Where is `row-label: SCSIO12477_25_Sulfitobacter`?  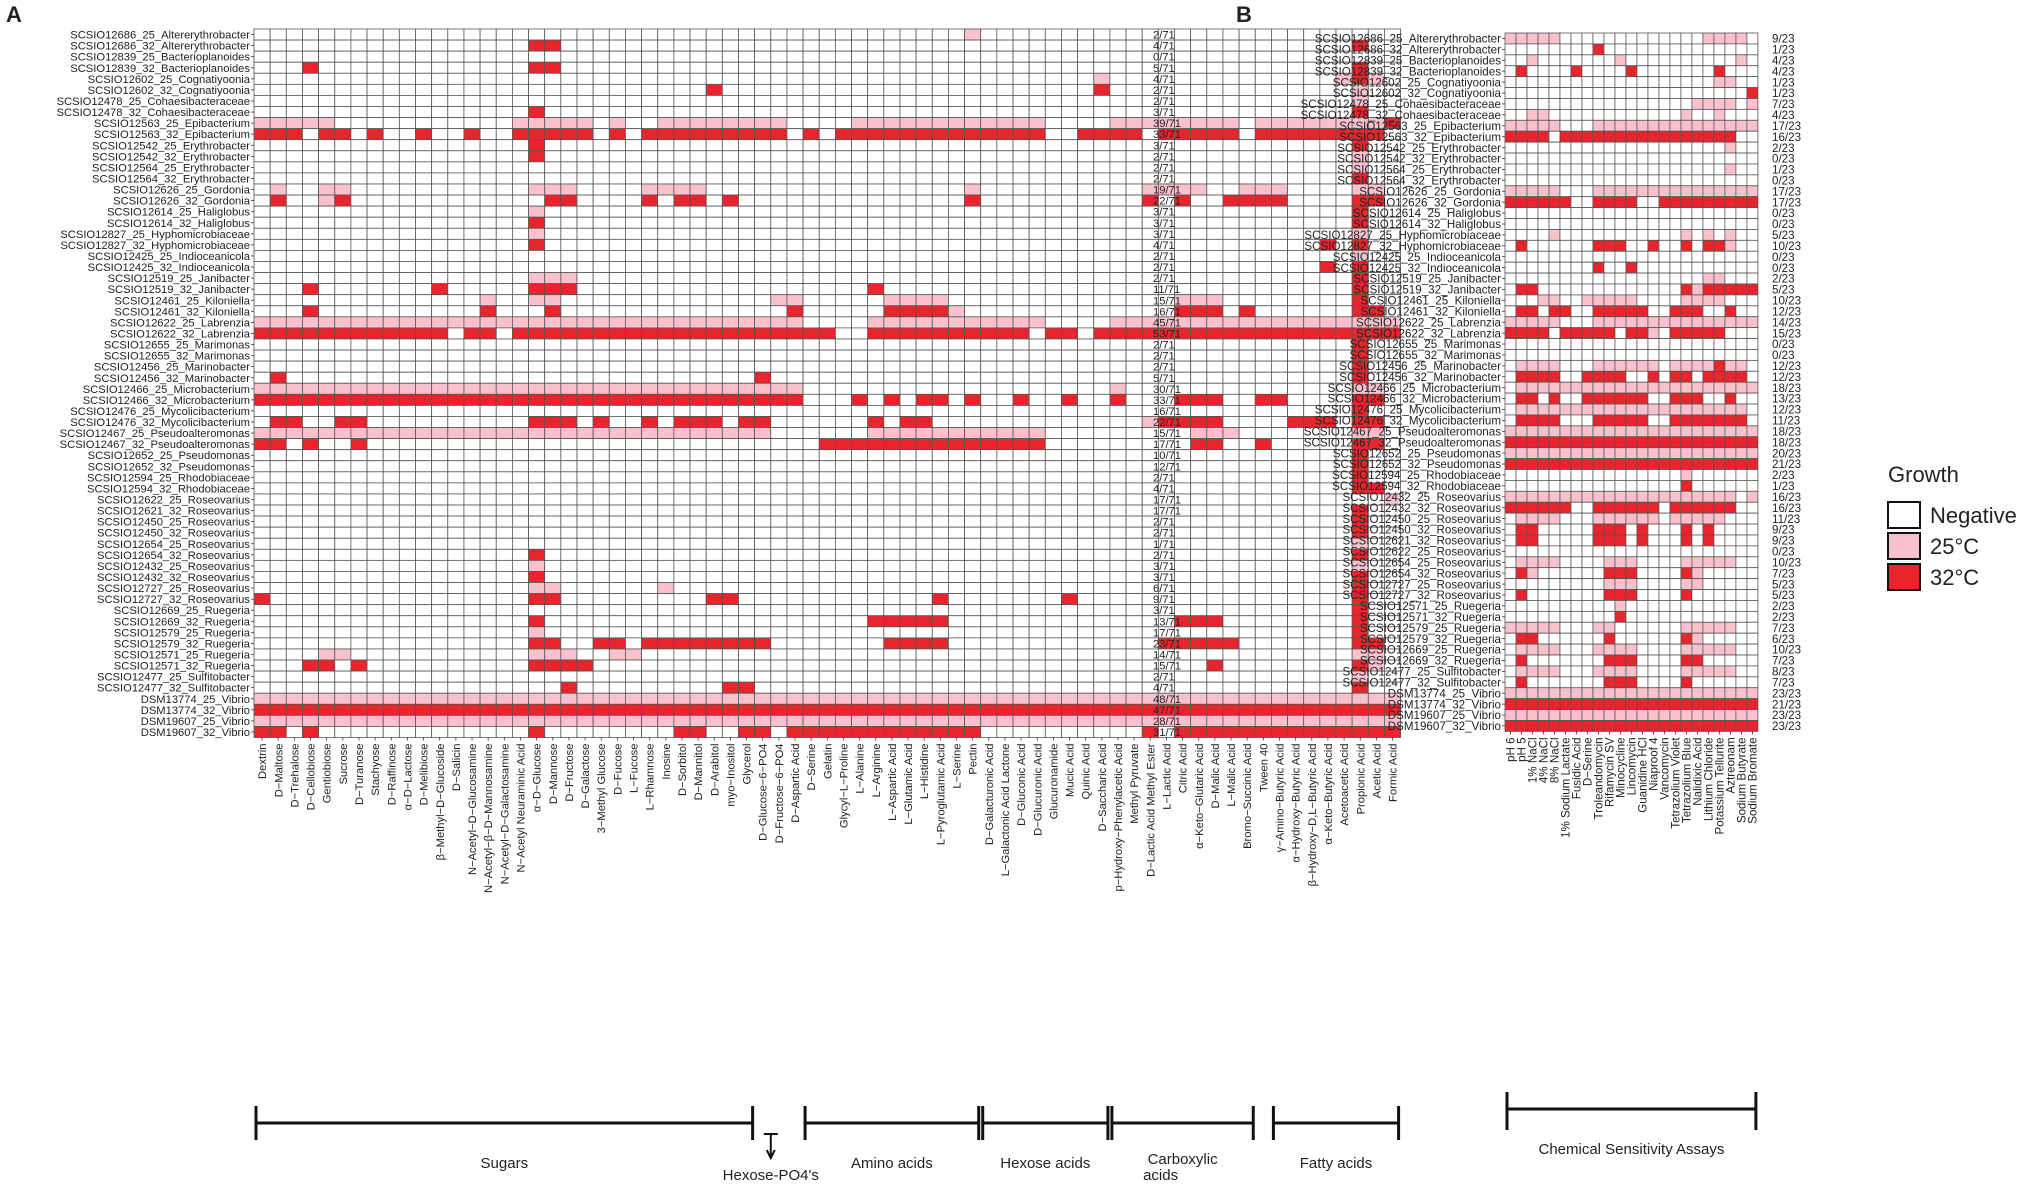
row-label: SCSIO12477_25_Sulfitobacter is located at coordinates (173, 678).